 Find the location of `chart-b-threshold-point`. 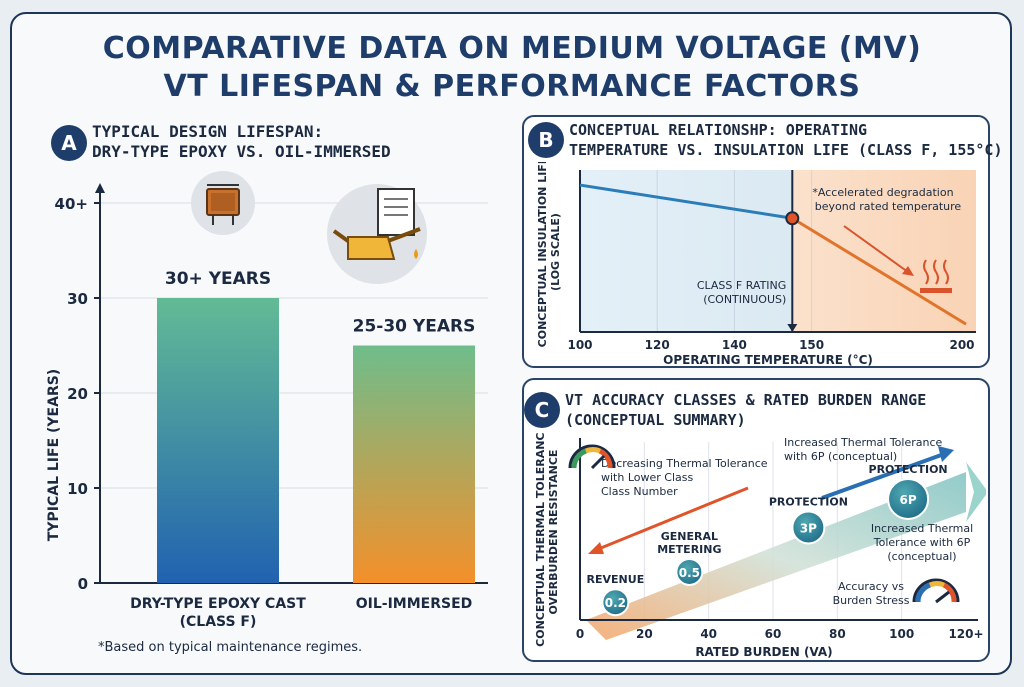

chart-b-threshold-point is located at coordinates (792, 218).